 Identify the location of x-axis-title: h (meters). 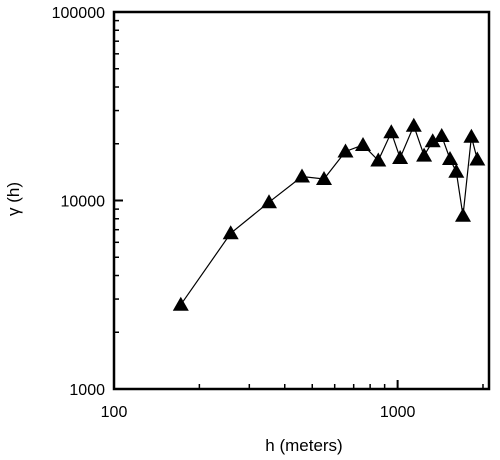
(303, 445).